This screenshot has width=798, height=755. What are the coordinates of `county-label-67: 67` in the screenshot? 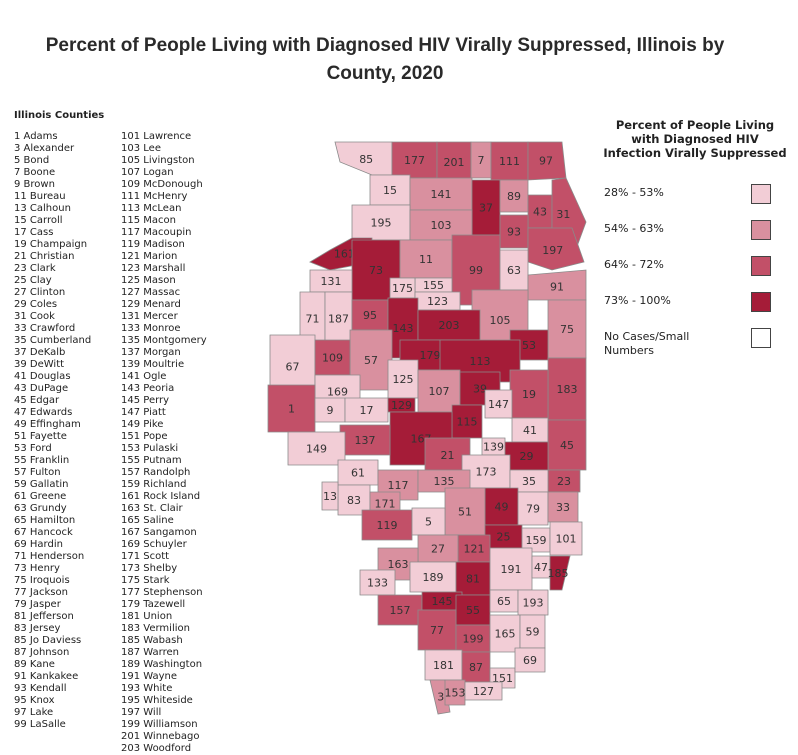 It's located at (293, 367).